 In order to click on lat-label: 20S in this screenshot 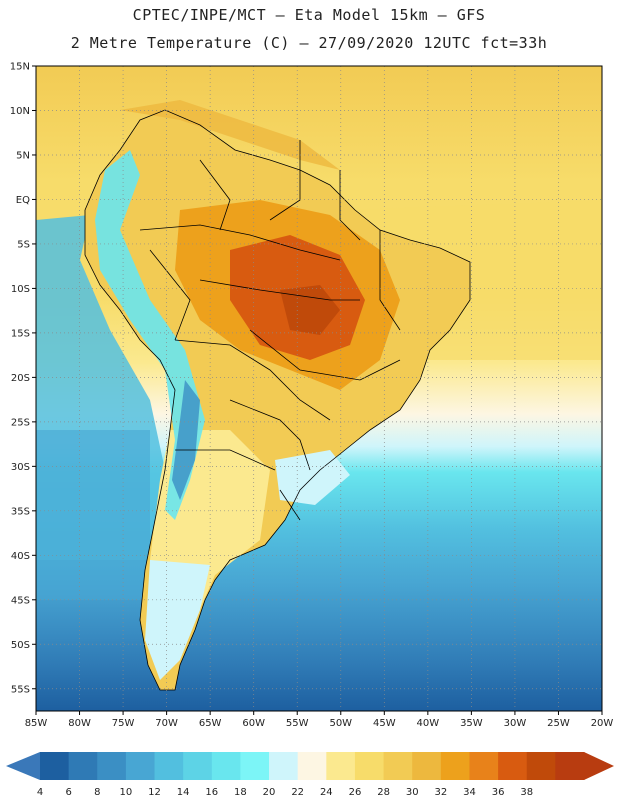, I will do `click(20, 378)`.